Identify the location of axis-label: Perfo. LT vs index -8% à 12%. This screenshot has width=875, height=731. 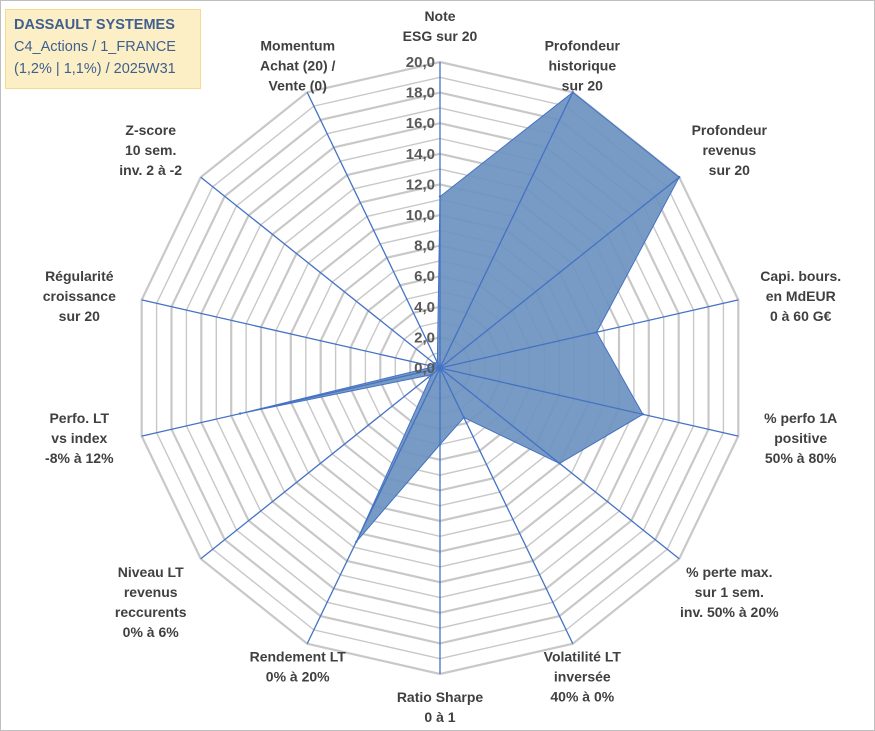
(79, 438).